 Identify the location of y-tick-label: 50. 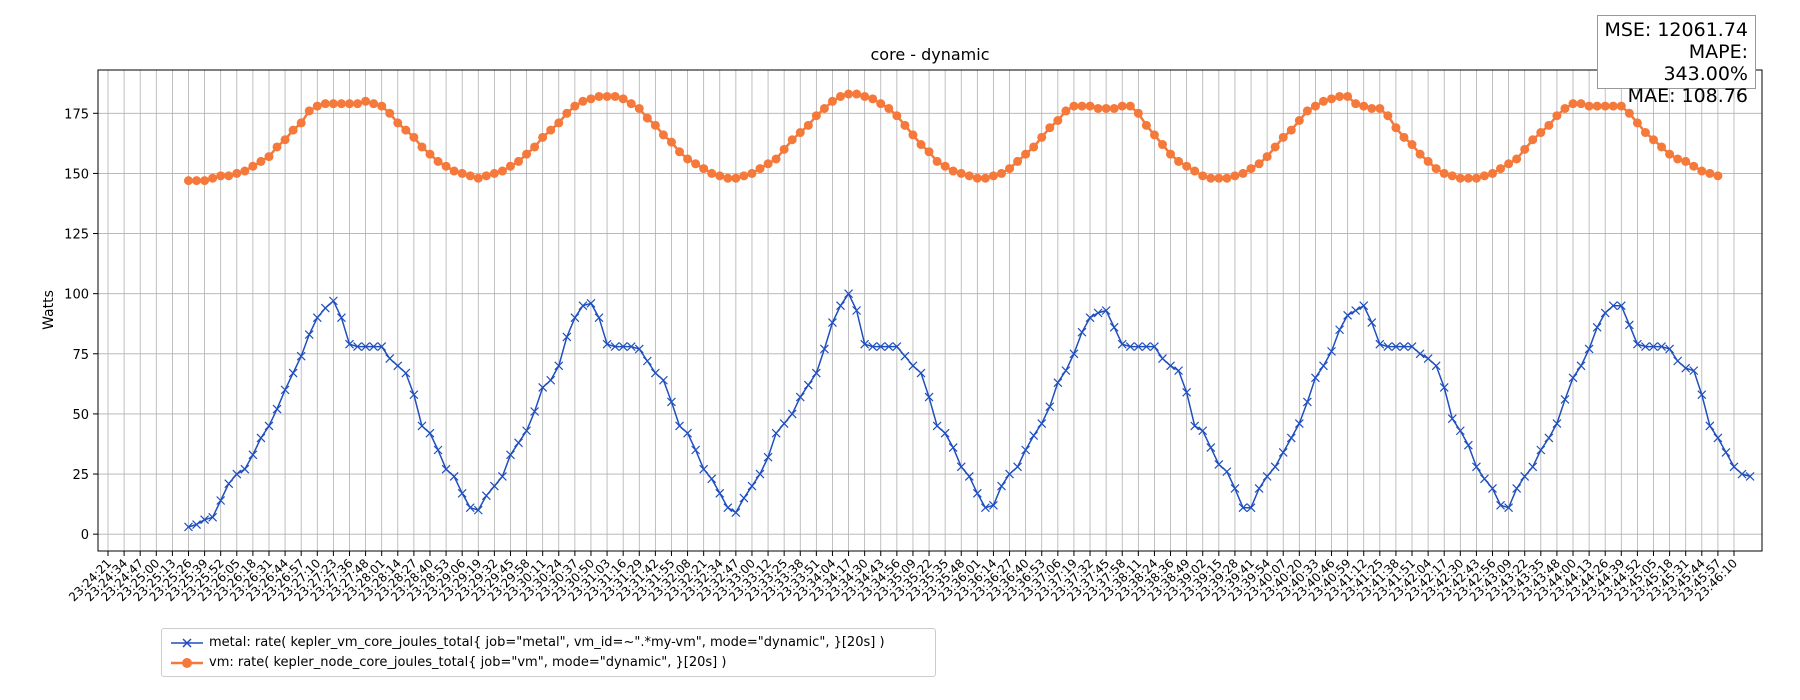
(80, 415).